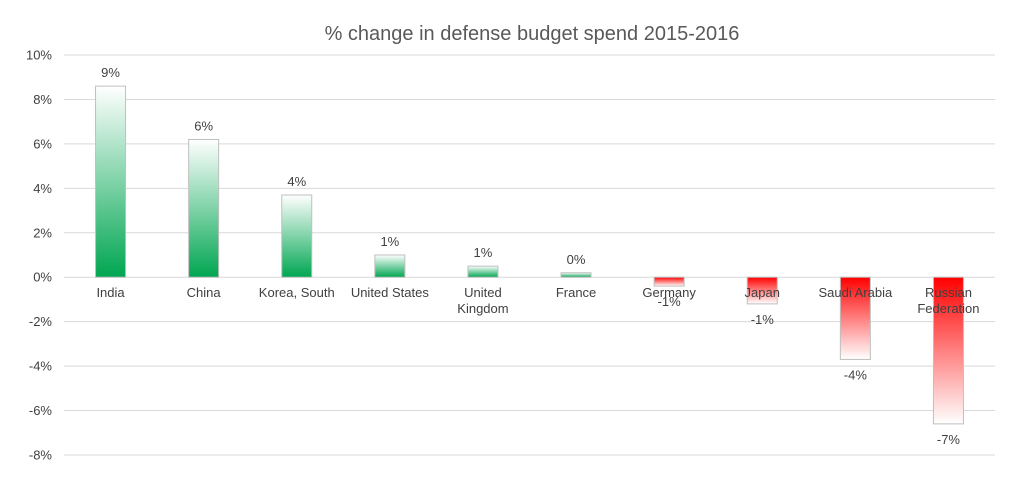 The height and width of the screenshot is (493, 1028). I want to click on x-category-label: Russian Federation, so click(948, 300).